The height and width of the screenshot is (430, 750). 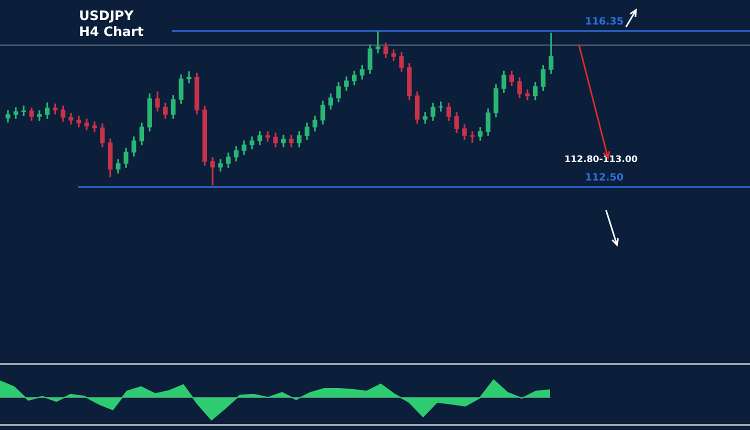 I want to click on chart-subtitle: H4 Chart, so click(x=111, y=32).